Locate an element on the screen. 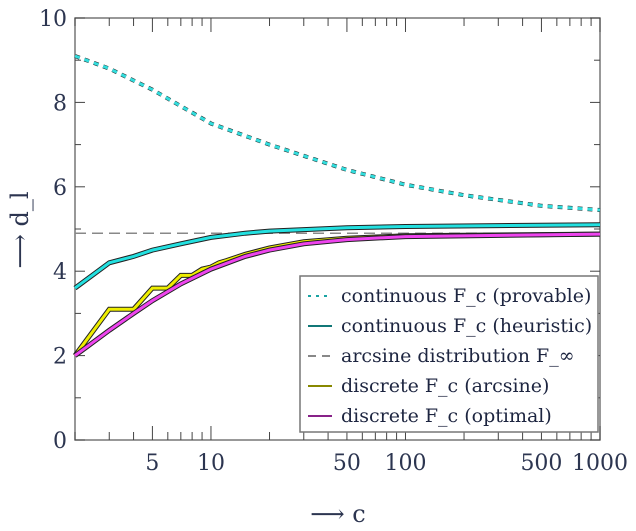 The width and height of the screenshot is (636, 531). legend-label: continuous F_c (heuristic) is located at coordinates (466, 326).